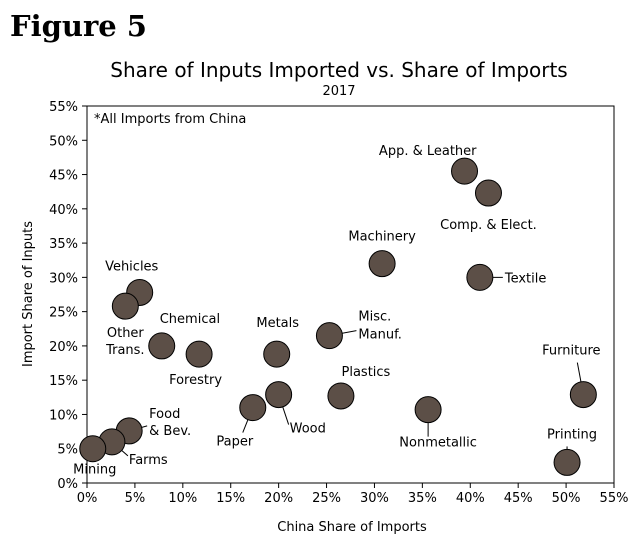 Image resolution: width=644 pixels, height=538 pixels. I want to click on y-tick-label: 0%, so click(67, 484).